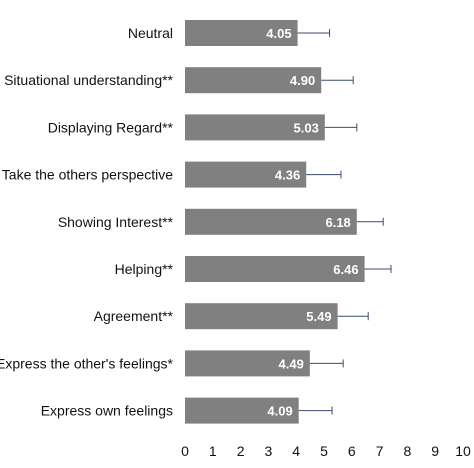  Describe the element at coordinates (302, 80) in the screenshot. I see `data-label: 4.90` at that location.